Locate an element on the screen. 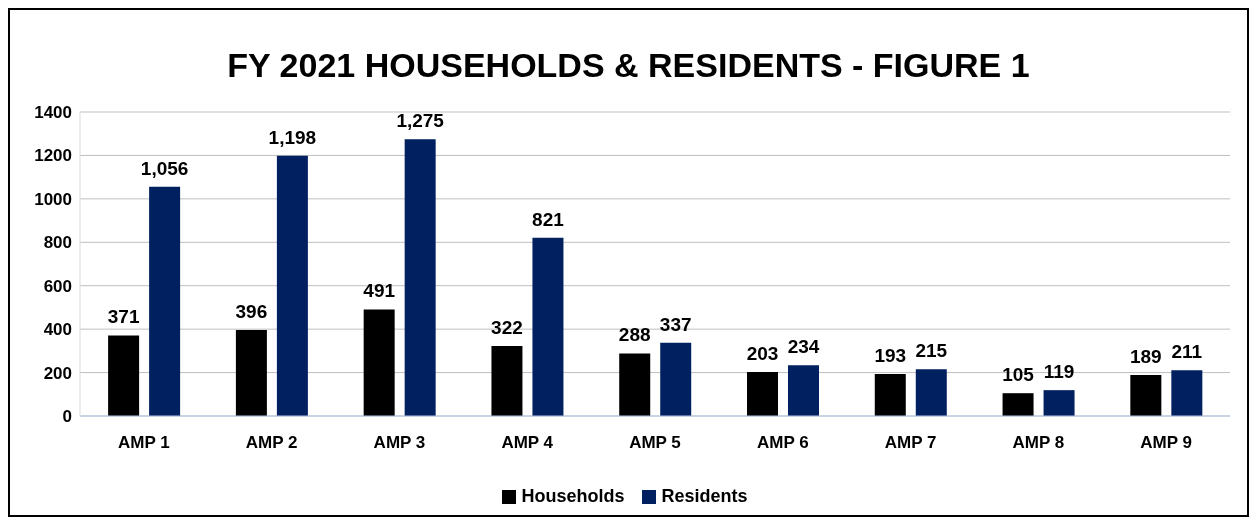  y-tick-label: 1400 is located at coordinates (53, 113).